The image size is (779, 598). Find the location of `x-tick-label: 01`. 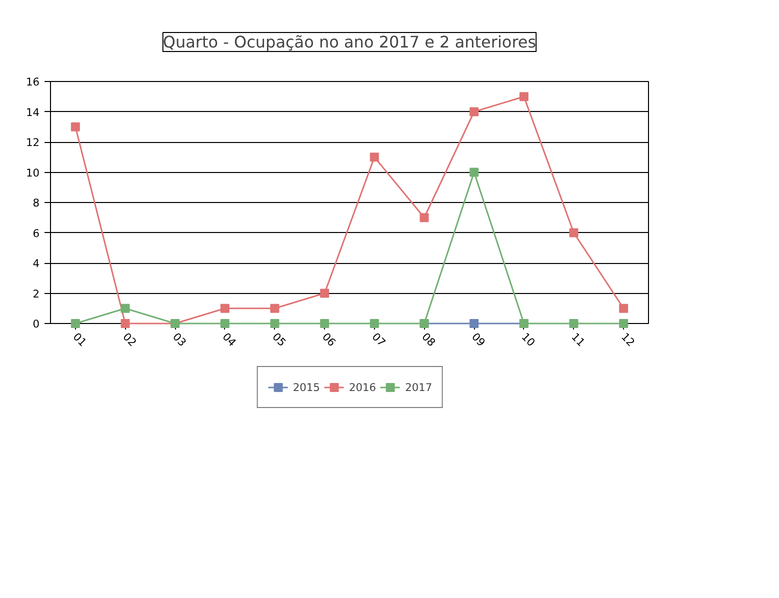

x-tick-label: 01 is located at coordinates (80, 340).